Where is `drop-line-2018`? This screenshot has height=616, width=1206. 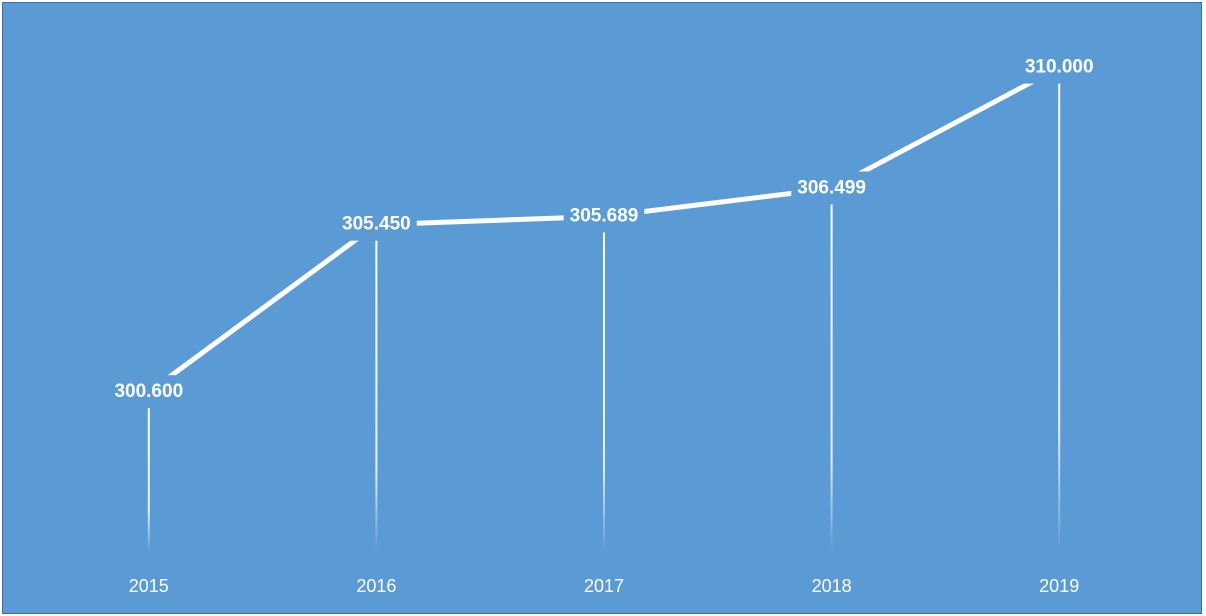 drop-line-2018 is located at coordinates (831, 369).